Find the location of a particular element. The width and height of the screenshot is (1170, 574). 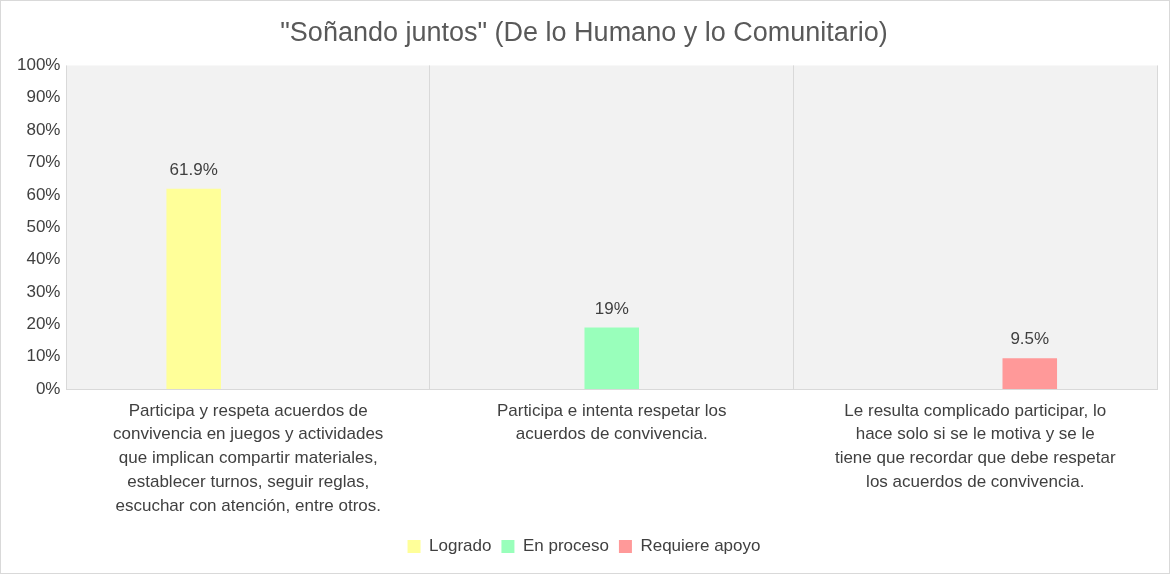

legend-label: Logrado is located at coordinates (460, 546).